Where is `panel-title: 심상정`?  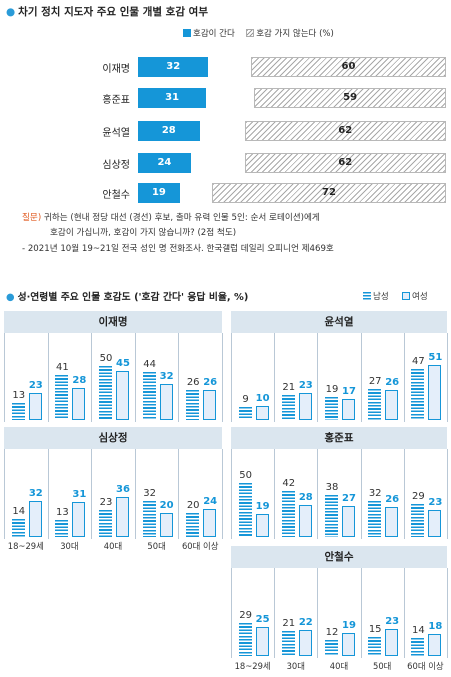
panel-title: 심상정 is located at coordinates (113, 438).